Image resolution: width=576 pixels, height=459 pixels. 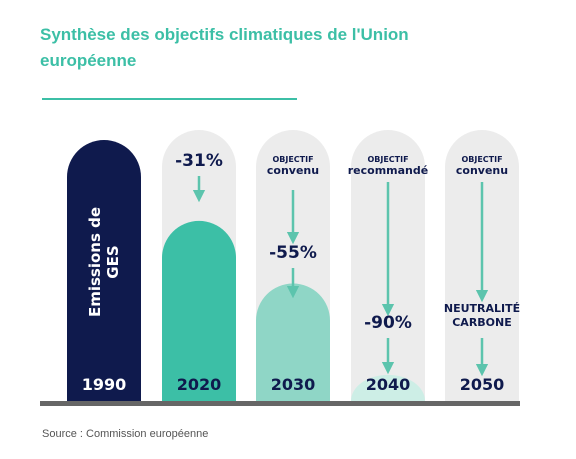 What do you see at coordinates (199, 310) in the screenshot?
I see `bar-2020` at bounding box center [199, 310].